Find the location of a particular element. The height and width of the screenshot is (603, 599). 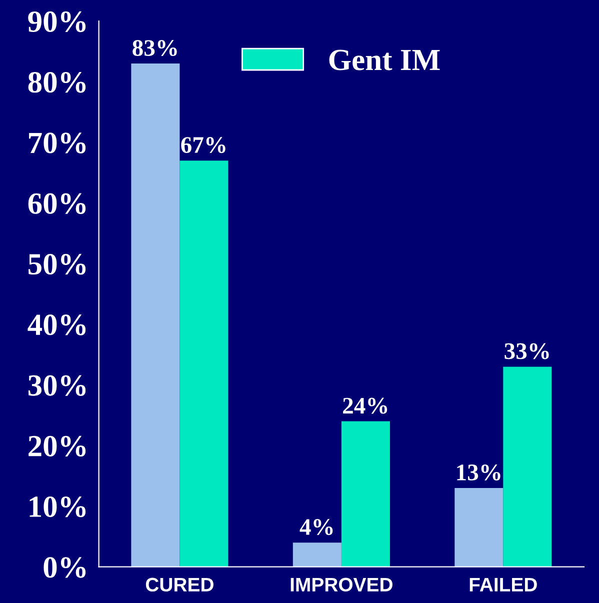

x-tick-label: IMPROVED is located at coordinates (341, 585).